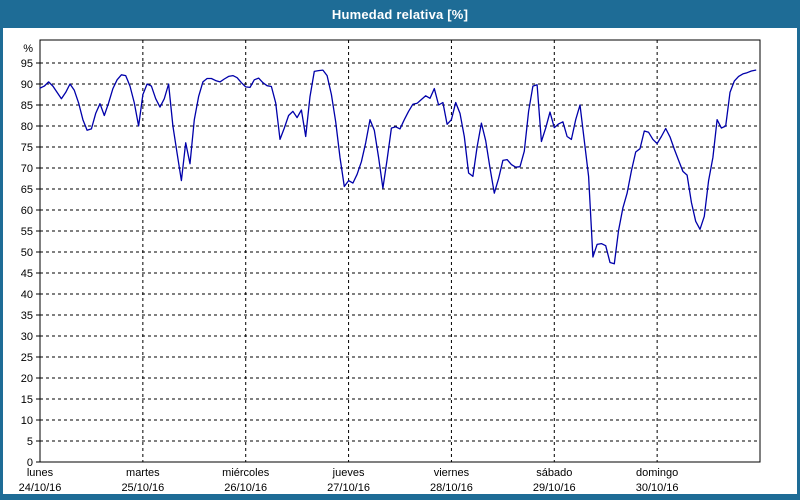  What do you see at coordinates (451, 488) in the screenshot?
I see `x-date-label: 28/10/16` at bounding box center [451, 488].